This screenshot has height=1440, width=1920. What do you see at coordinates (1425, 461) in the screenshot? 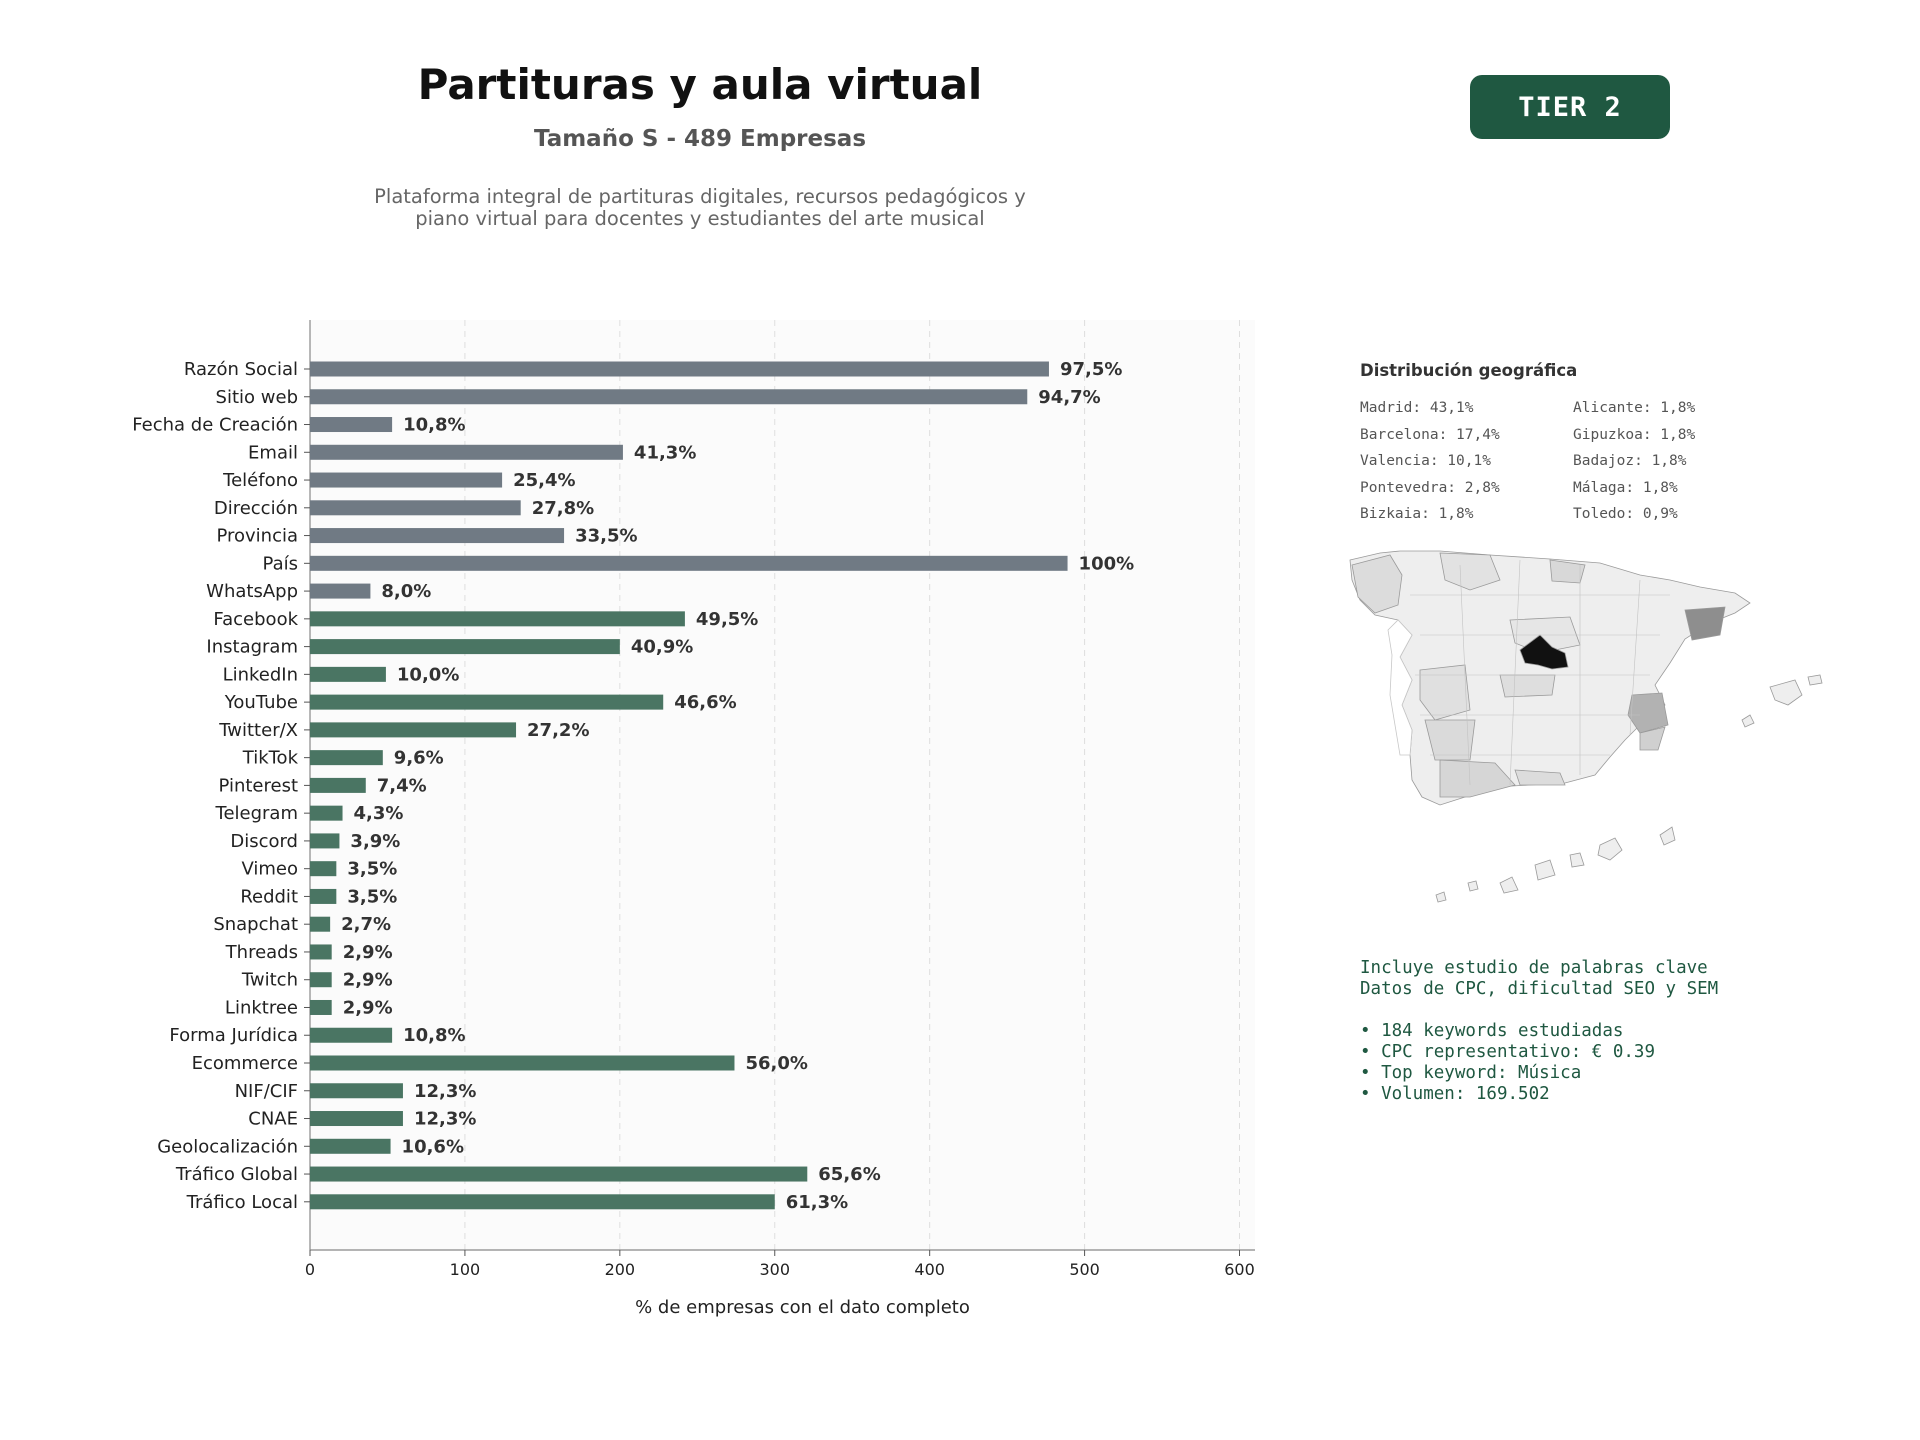
I see `geo-item: Valencia: 10,1%` at bounding box center [1425, 461].